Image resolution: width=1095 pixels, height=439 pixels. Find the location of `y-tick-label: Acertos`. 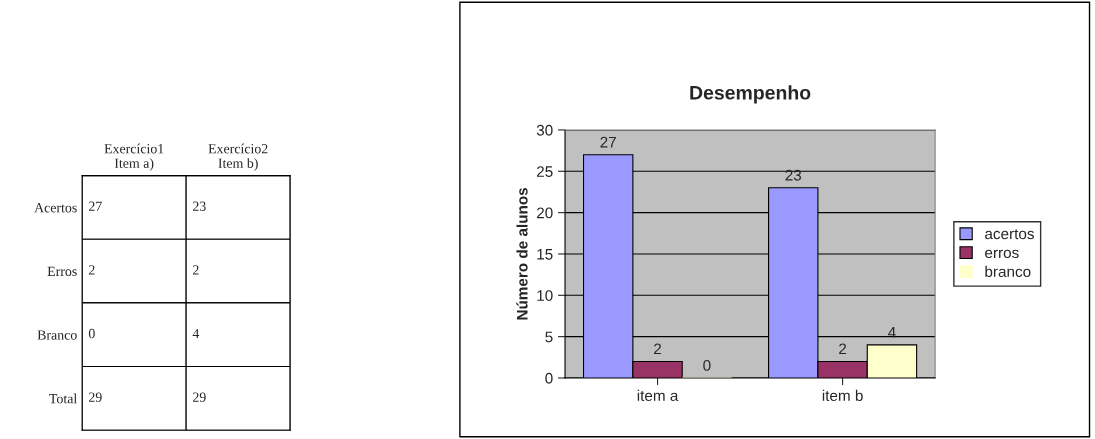

y-tick-label: Acertos is located at coordinates (55, 208).